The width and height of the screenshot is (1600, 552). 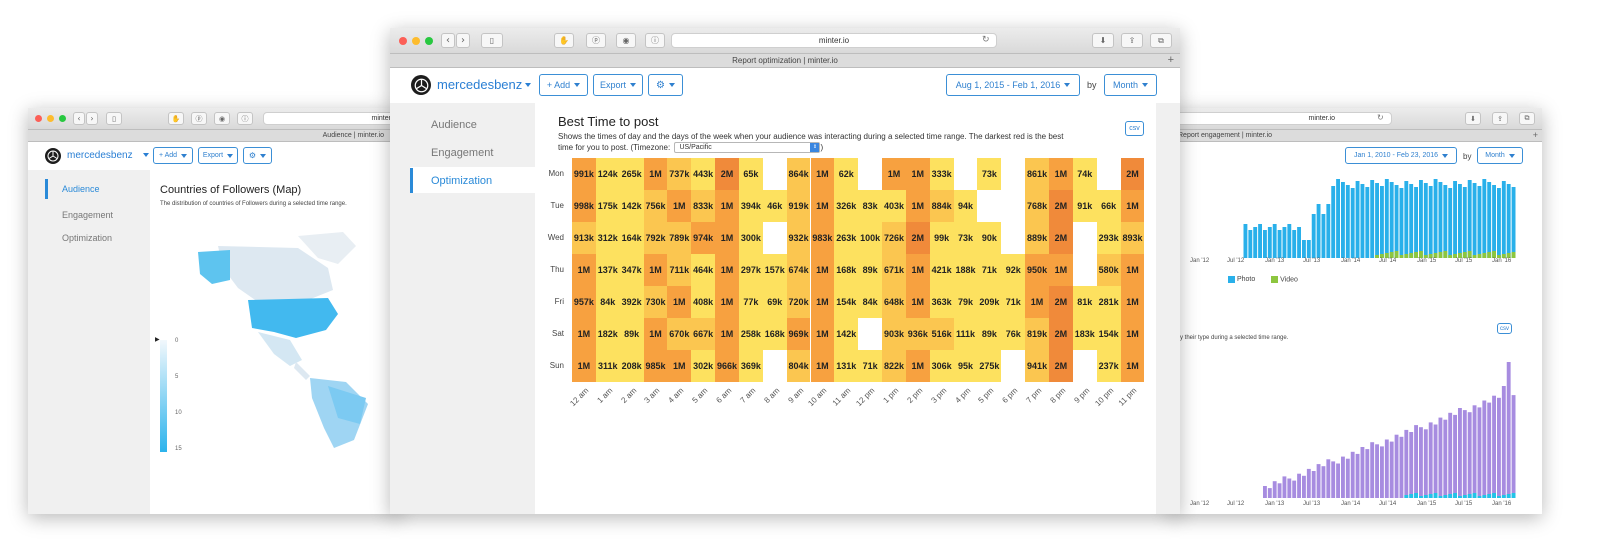 What do you see at coordinates (564, 40) in the screenshot?
I see `extension-icon: ✋` at bounding box center [564, 40].